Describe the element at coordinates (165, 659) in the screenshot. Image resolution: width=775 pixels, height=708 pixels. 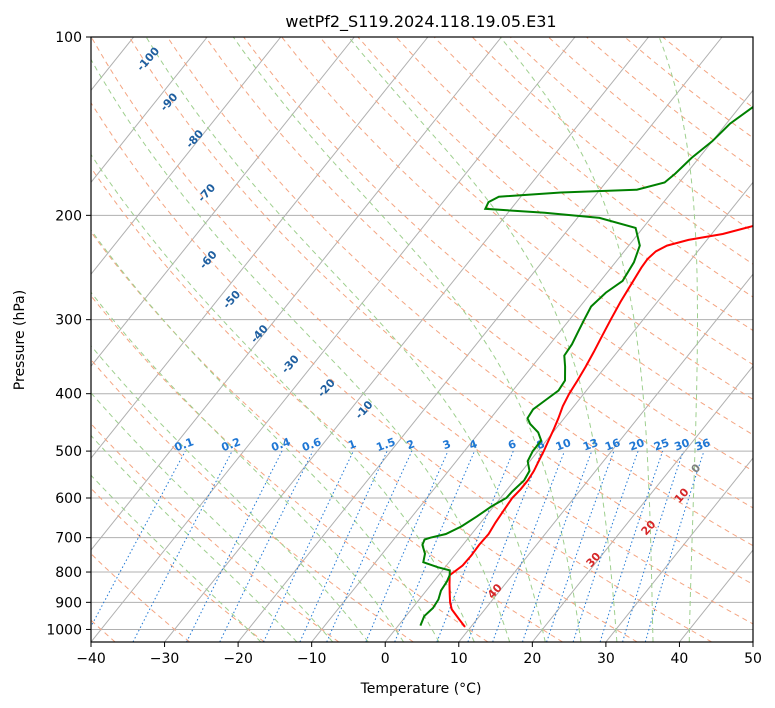
I see `x-tick-label: −30` at that location.